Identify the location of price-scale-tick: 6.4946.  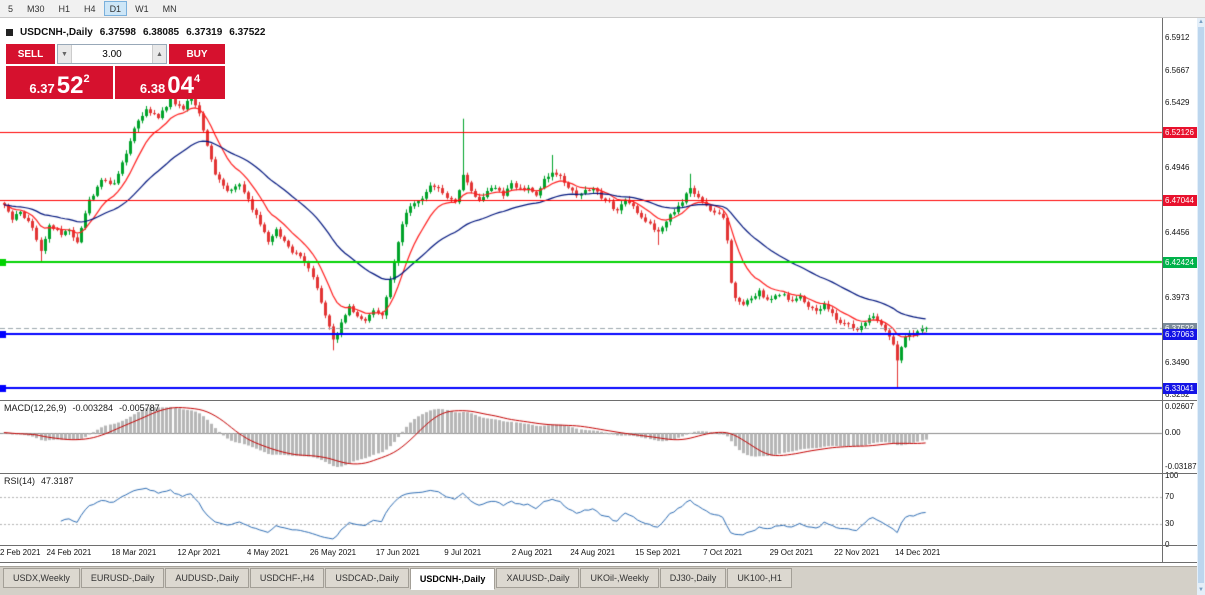
(1177, 167).